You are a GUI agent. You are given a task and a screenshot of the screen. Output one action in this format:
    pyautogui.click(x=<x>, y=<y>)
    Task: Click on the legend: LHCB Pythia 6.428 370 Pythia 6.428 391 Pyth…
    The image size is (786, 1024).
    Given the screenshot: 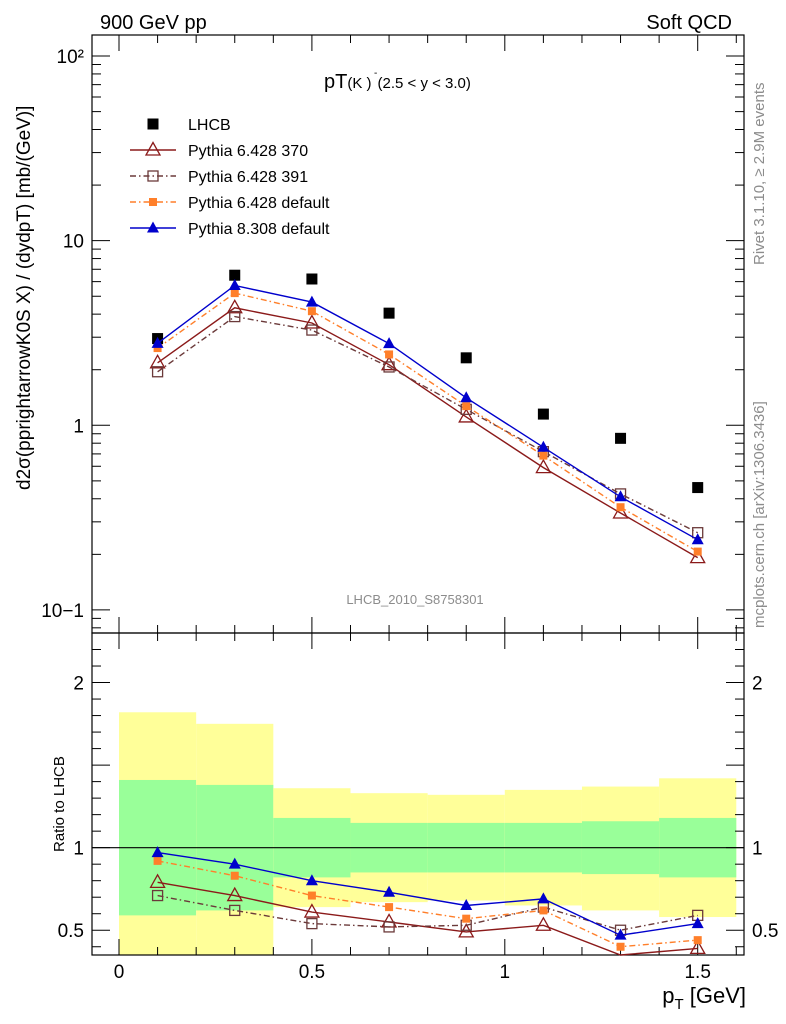 What is the action you would take?
    pyautogui.click(x=230, y=177)
    